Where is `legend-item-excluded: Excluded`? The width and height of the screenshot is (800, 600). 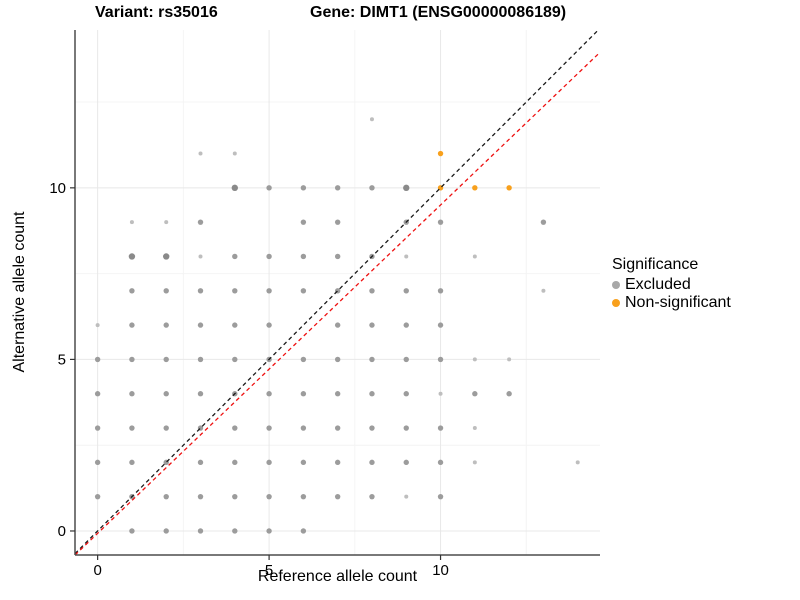 legend-item-excluded: Excluded is located at coordinates (671, 284).